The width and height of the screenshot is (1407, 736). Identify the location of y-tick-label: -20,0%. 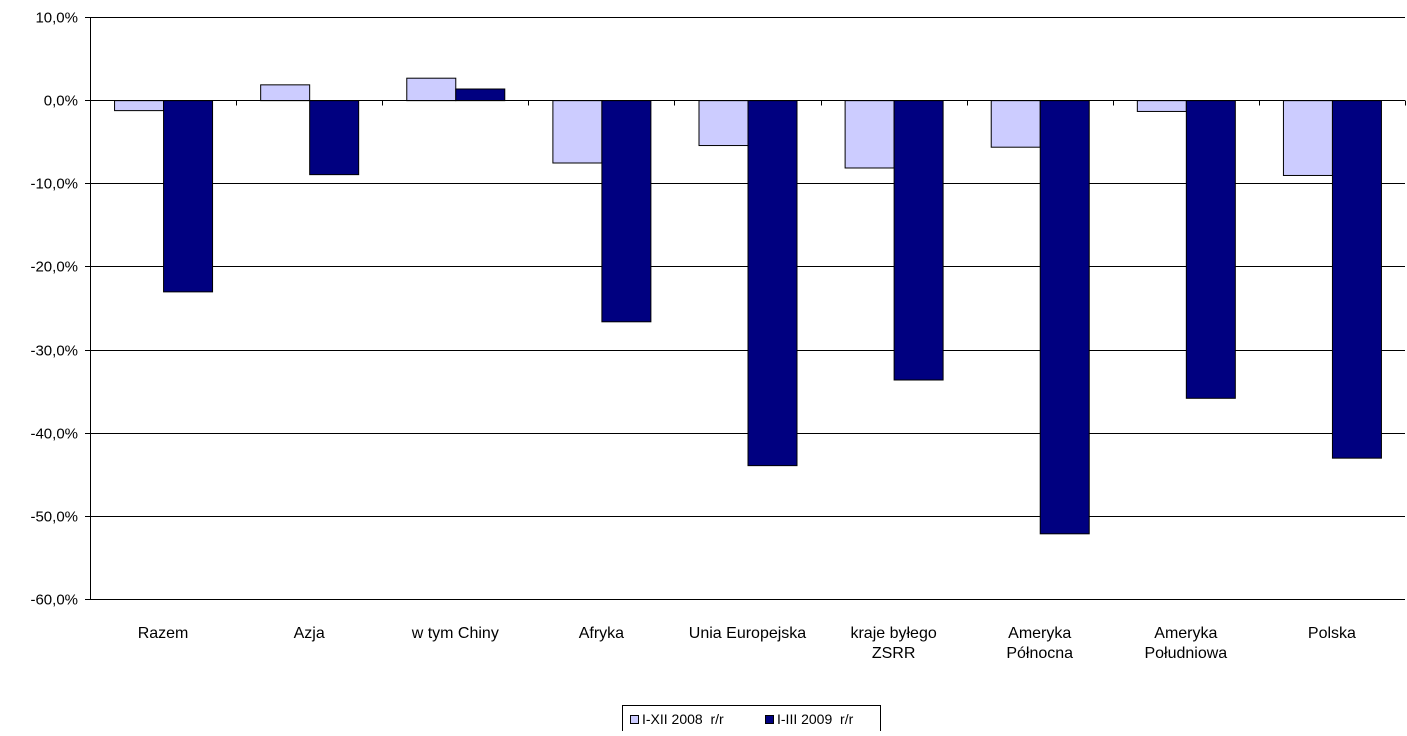
(54, 267).